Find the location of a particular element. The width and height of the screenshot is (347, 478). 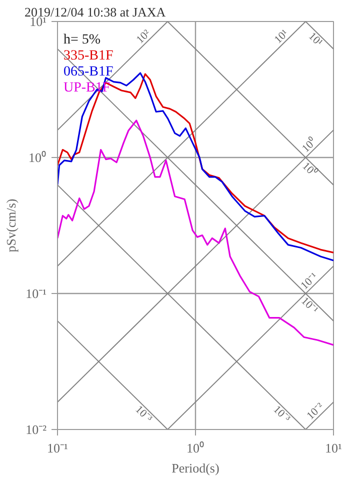

y-tick-label: 10⁻¹ is located at coordinates (36, 293).